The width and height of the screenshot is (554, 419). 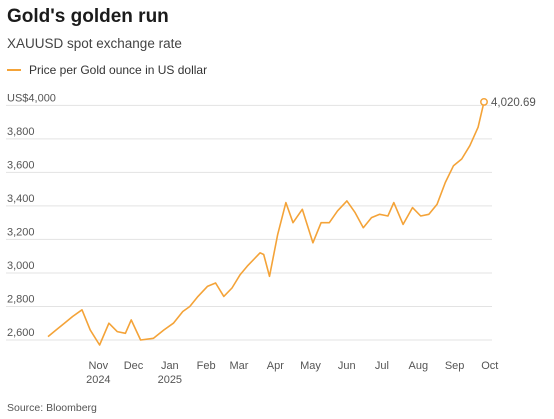 I want to click on y-tick-label: 3,800, so click(x=21, y=132).